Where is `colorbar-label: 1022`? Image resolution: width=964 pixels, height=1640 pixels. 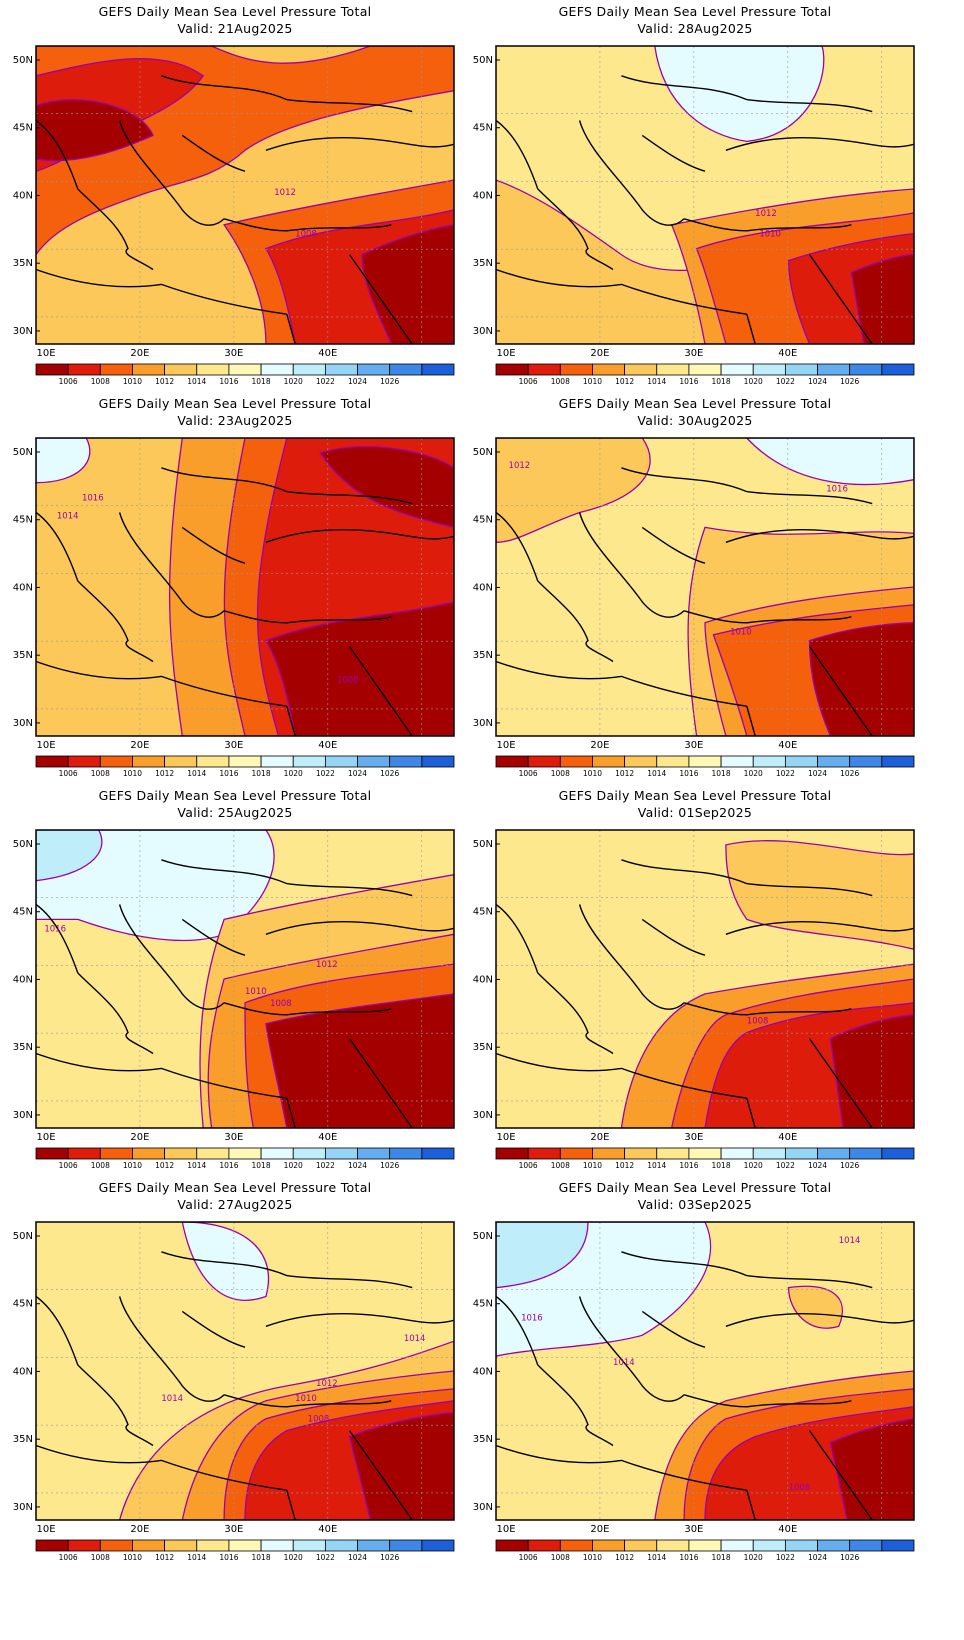
colorbar-label: 1022 is located at coordinates (325, 773).